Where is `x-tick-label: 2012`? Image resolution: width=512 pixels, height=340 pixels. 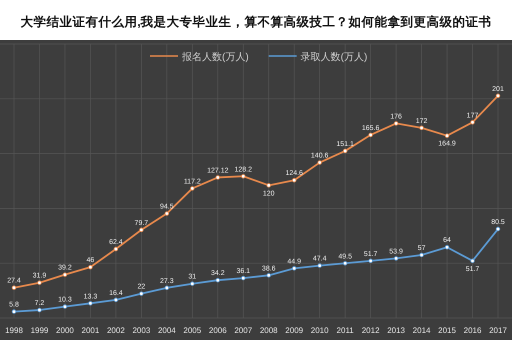 x-tick-label: 2012 is located at coordinates (371, 330).